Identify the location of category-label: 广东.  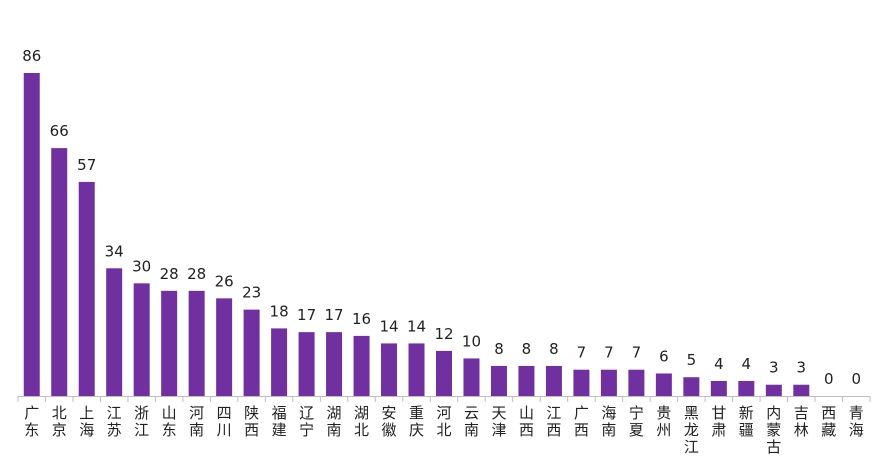
(31, 421).